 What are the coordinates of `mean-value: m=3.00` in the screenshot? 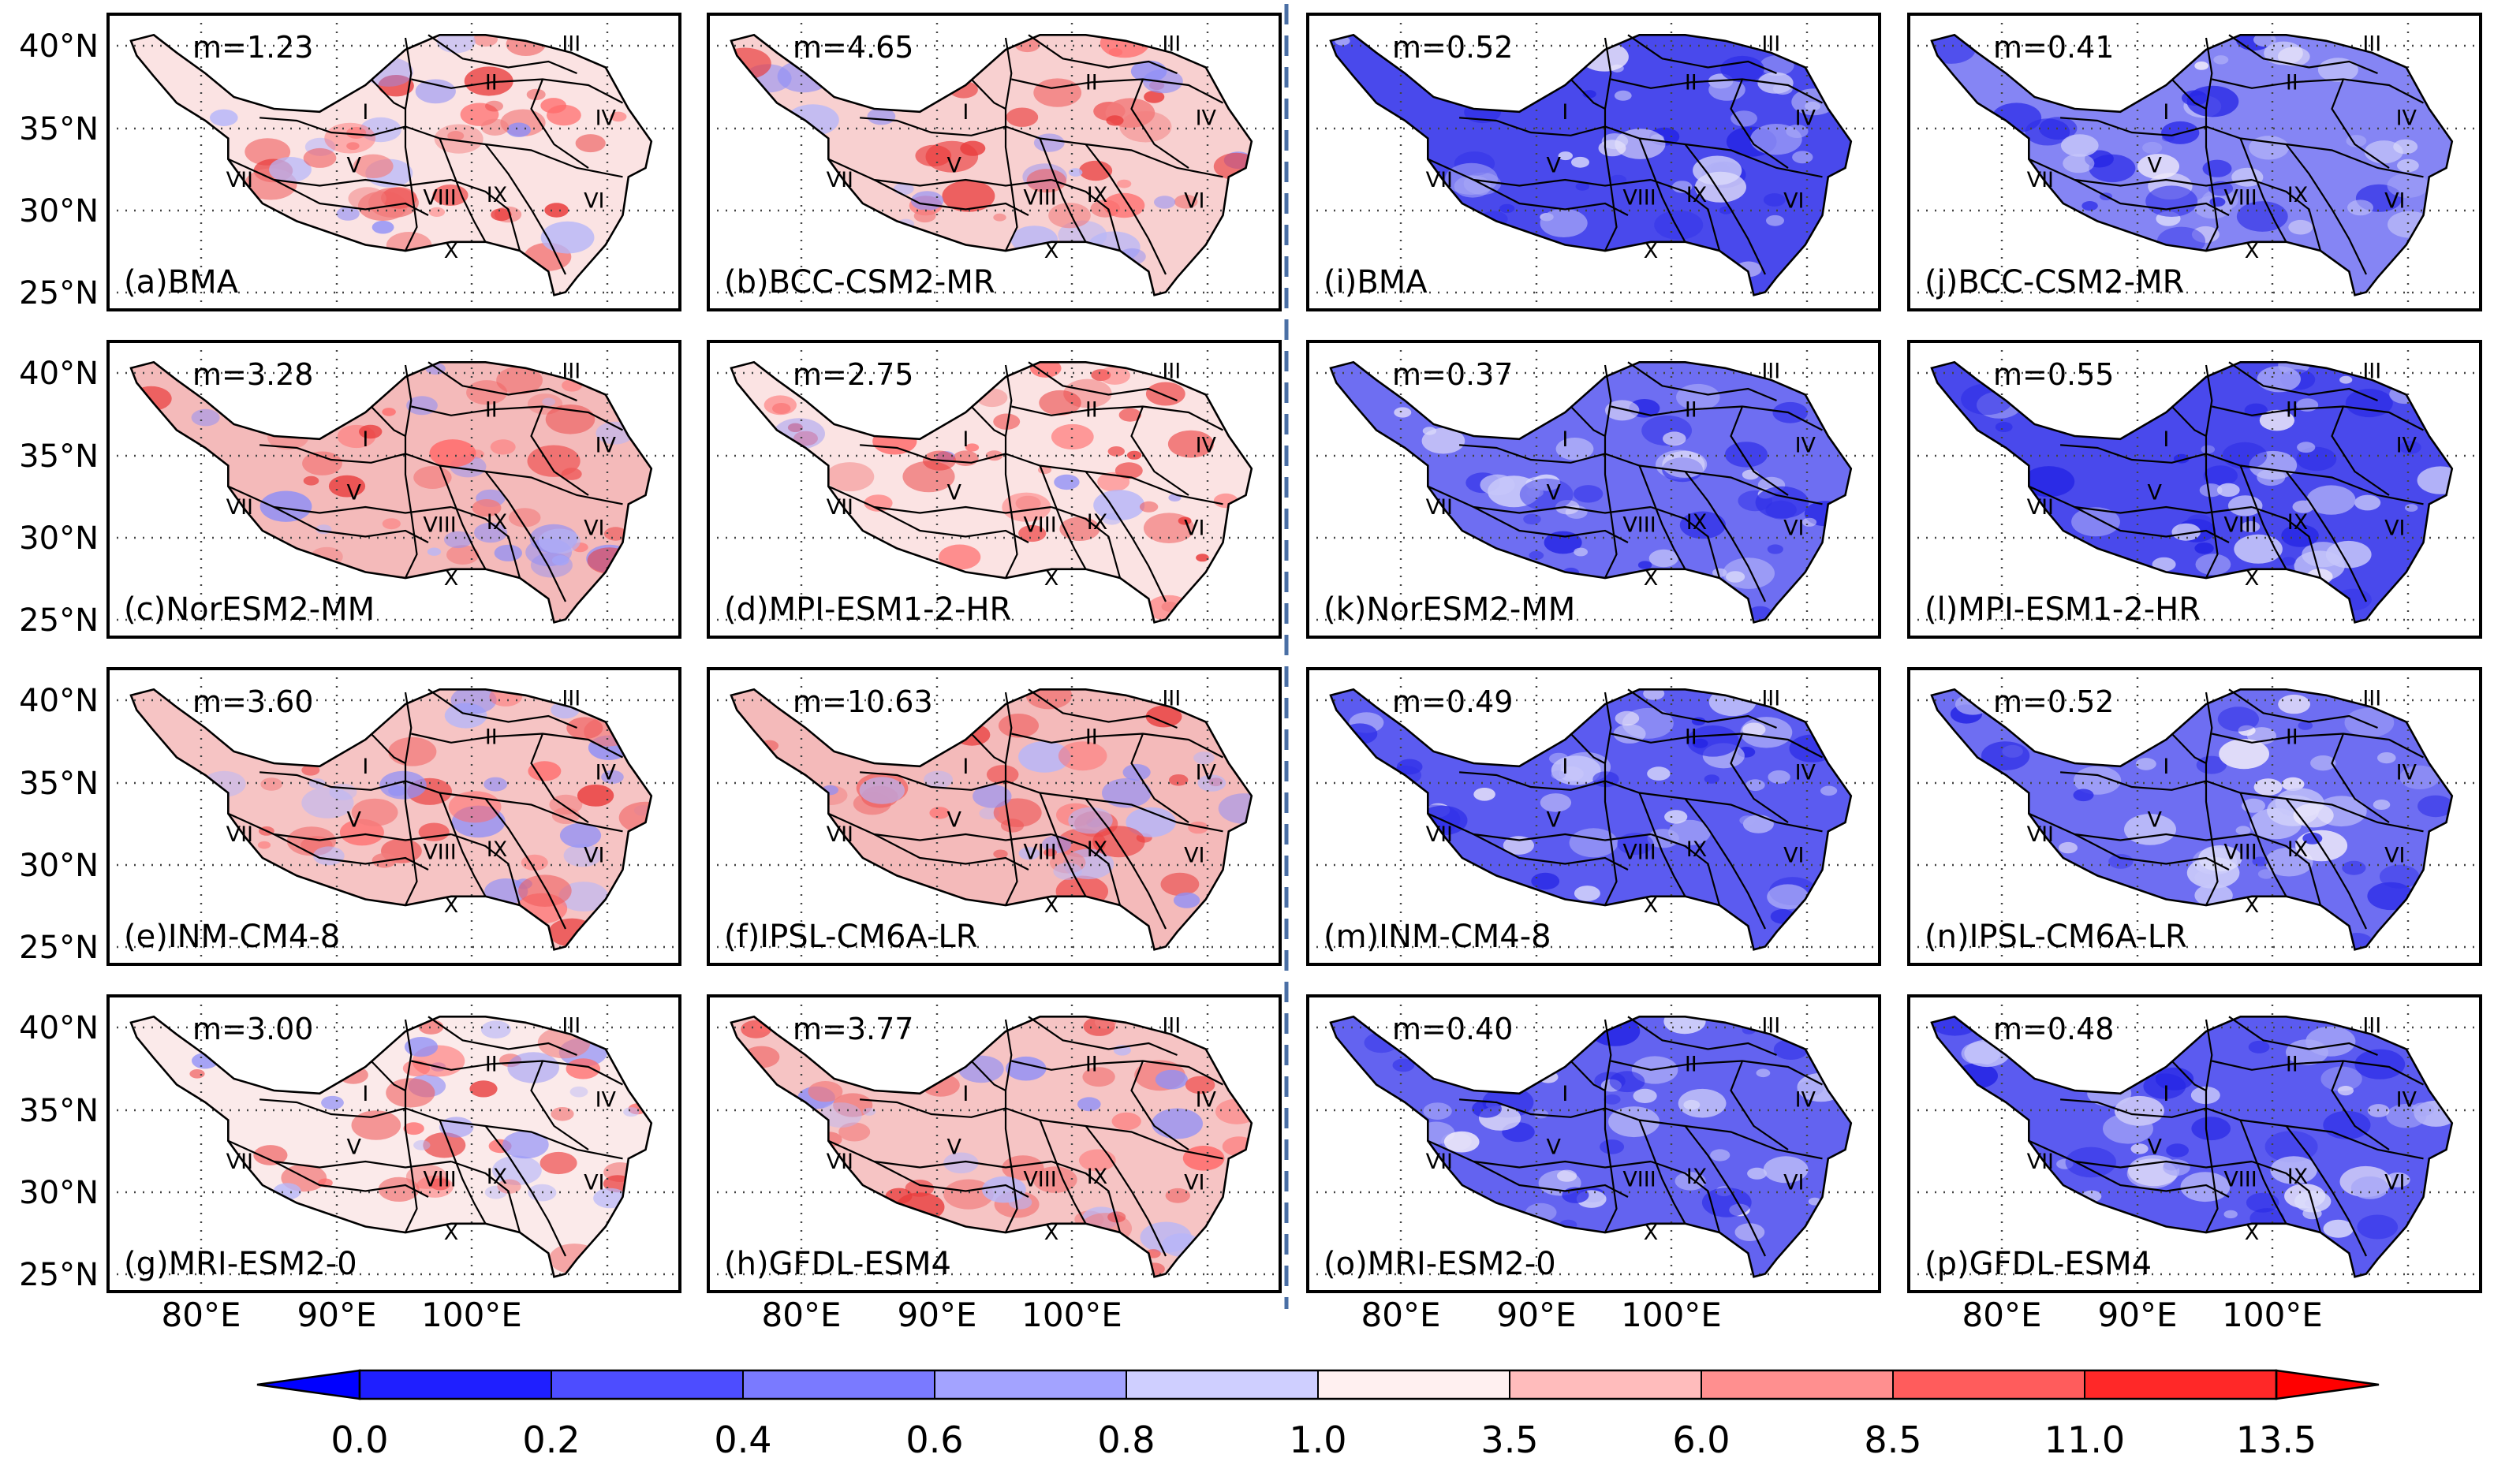 It's located at (252, 1029).